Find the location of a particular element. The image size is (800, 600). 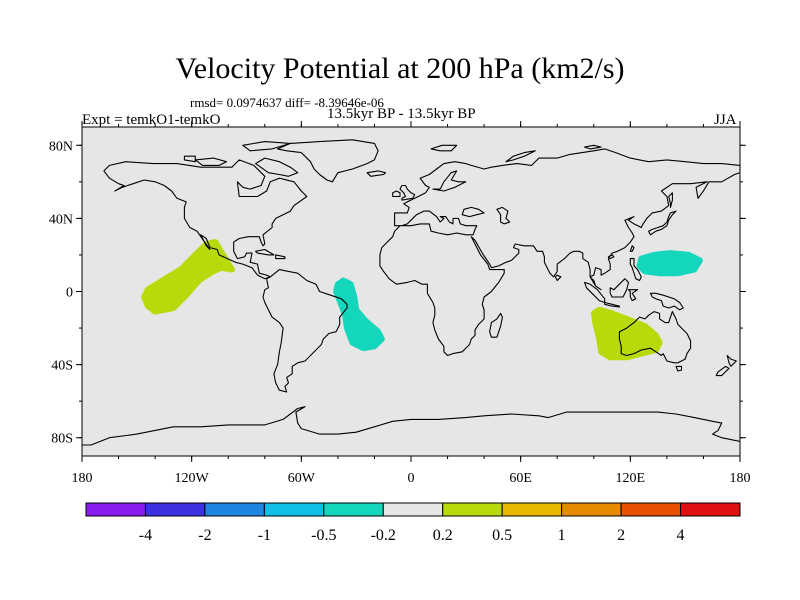

coast-hispaniola is located at coordinates (280, 257).